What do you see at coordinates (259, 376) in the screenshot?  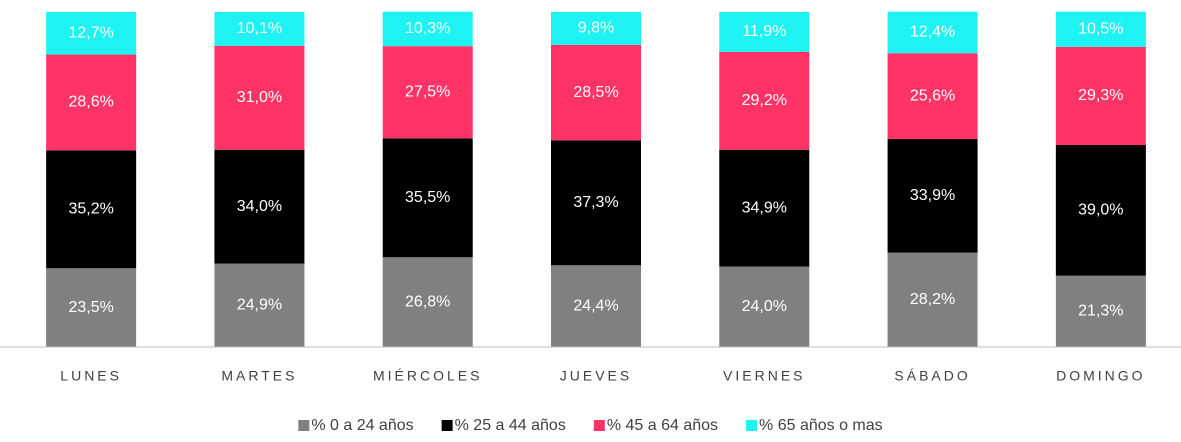 I see `x-tick-label: MARTES` at bounding box center [259, 376].